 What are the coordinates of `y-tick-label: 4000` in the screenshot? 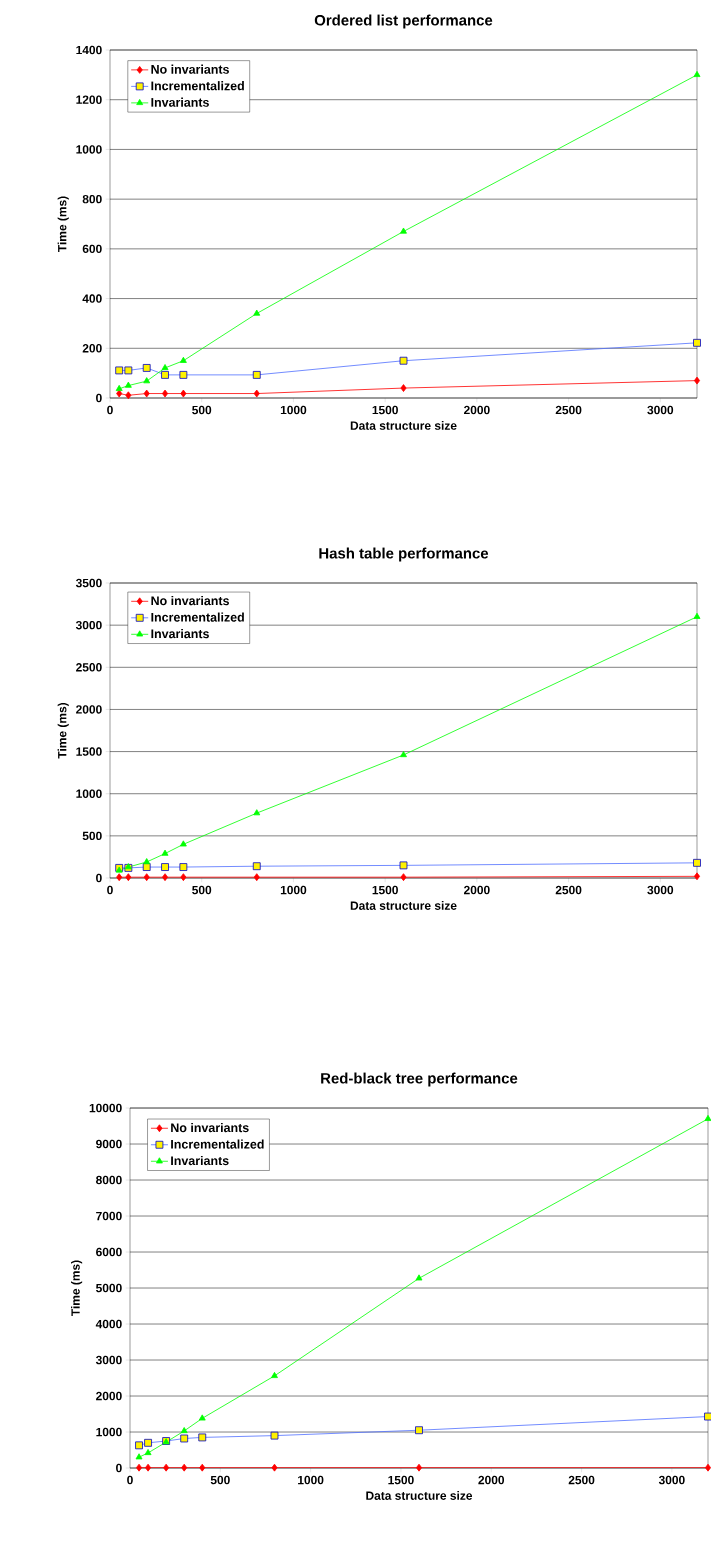 It's located at (108, 1324).